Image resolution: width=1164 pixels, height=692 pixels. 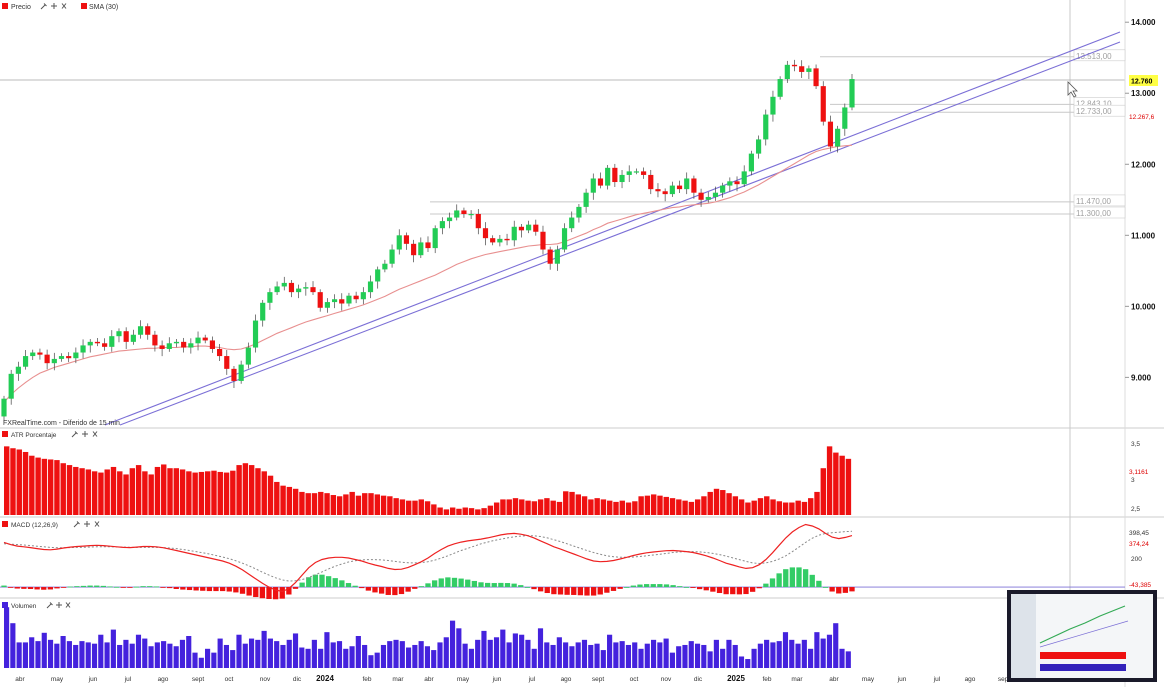 What do you see at coordinates (76, 524) in the screenshot?
I see `macd-legend-wrench-icon` at bounding box center [76, 524].